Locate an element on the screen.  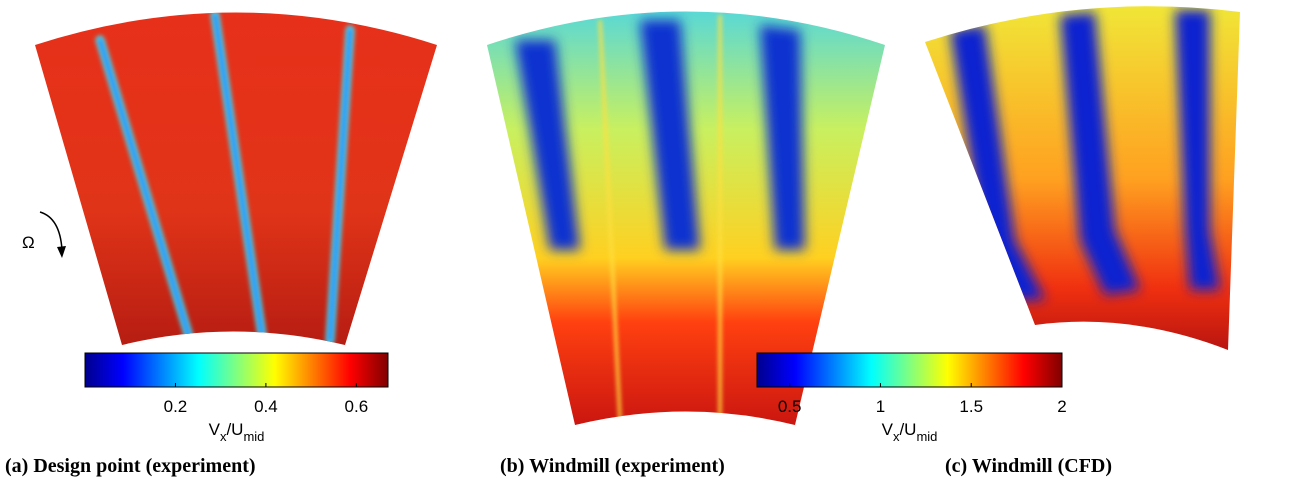
colorbar-tick-label: 1 is located at coordinates (880, 406).